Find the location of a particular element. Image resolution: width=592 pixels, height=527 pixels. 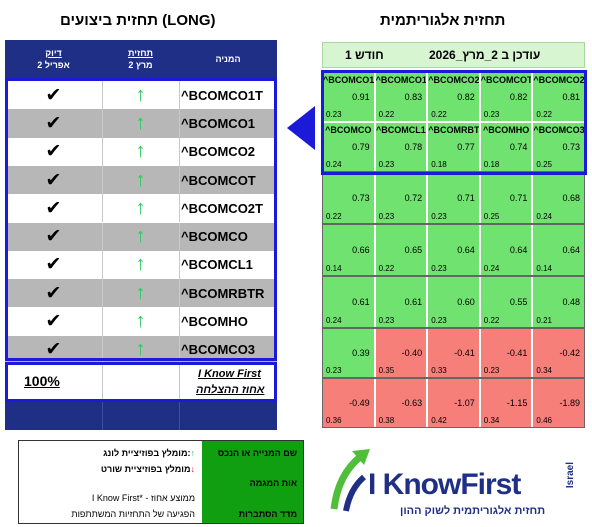

legend-signal: אות המגמה is located at coordinates (273, 483).